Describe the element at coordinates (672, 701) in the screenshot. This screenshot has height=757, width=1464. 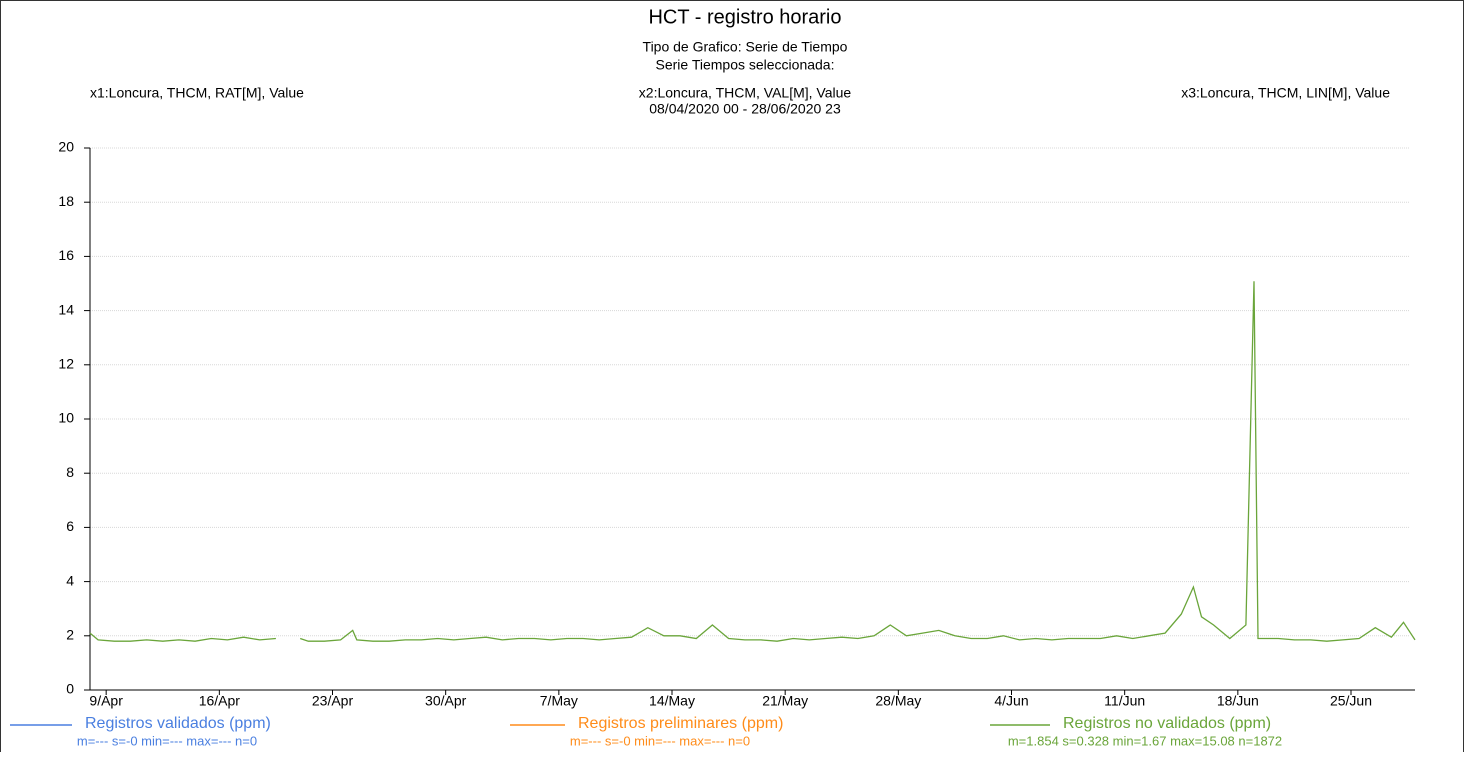
I see `x-tick-label: 14/May` at that location.